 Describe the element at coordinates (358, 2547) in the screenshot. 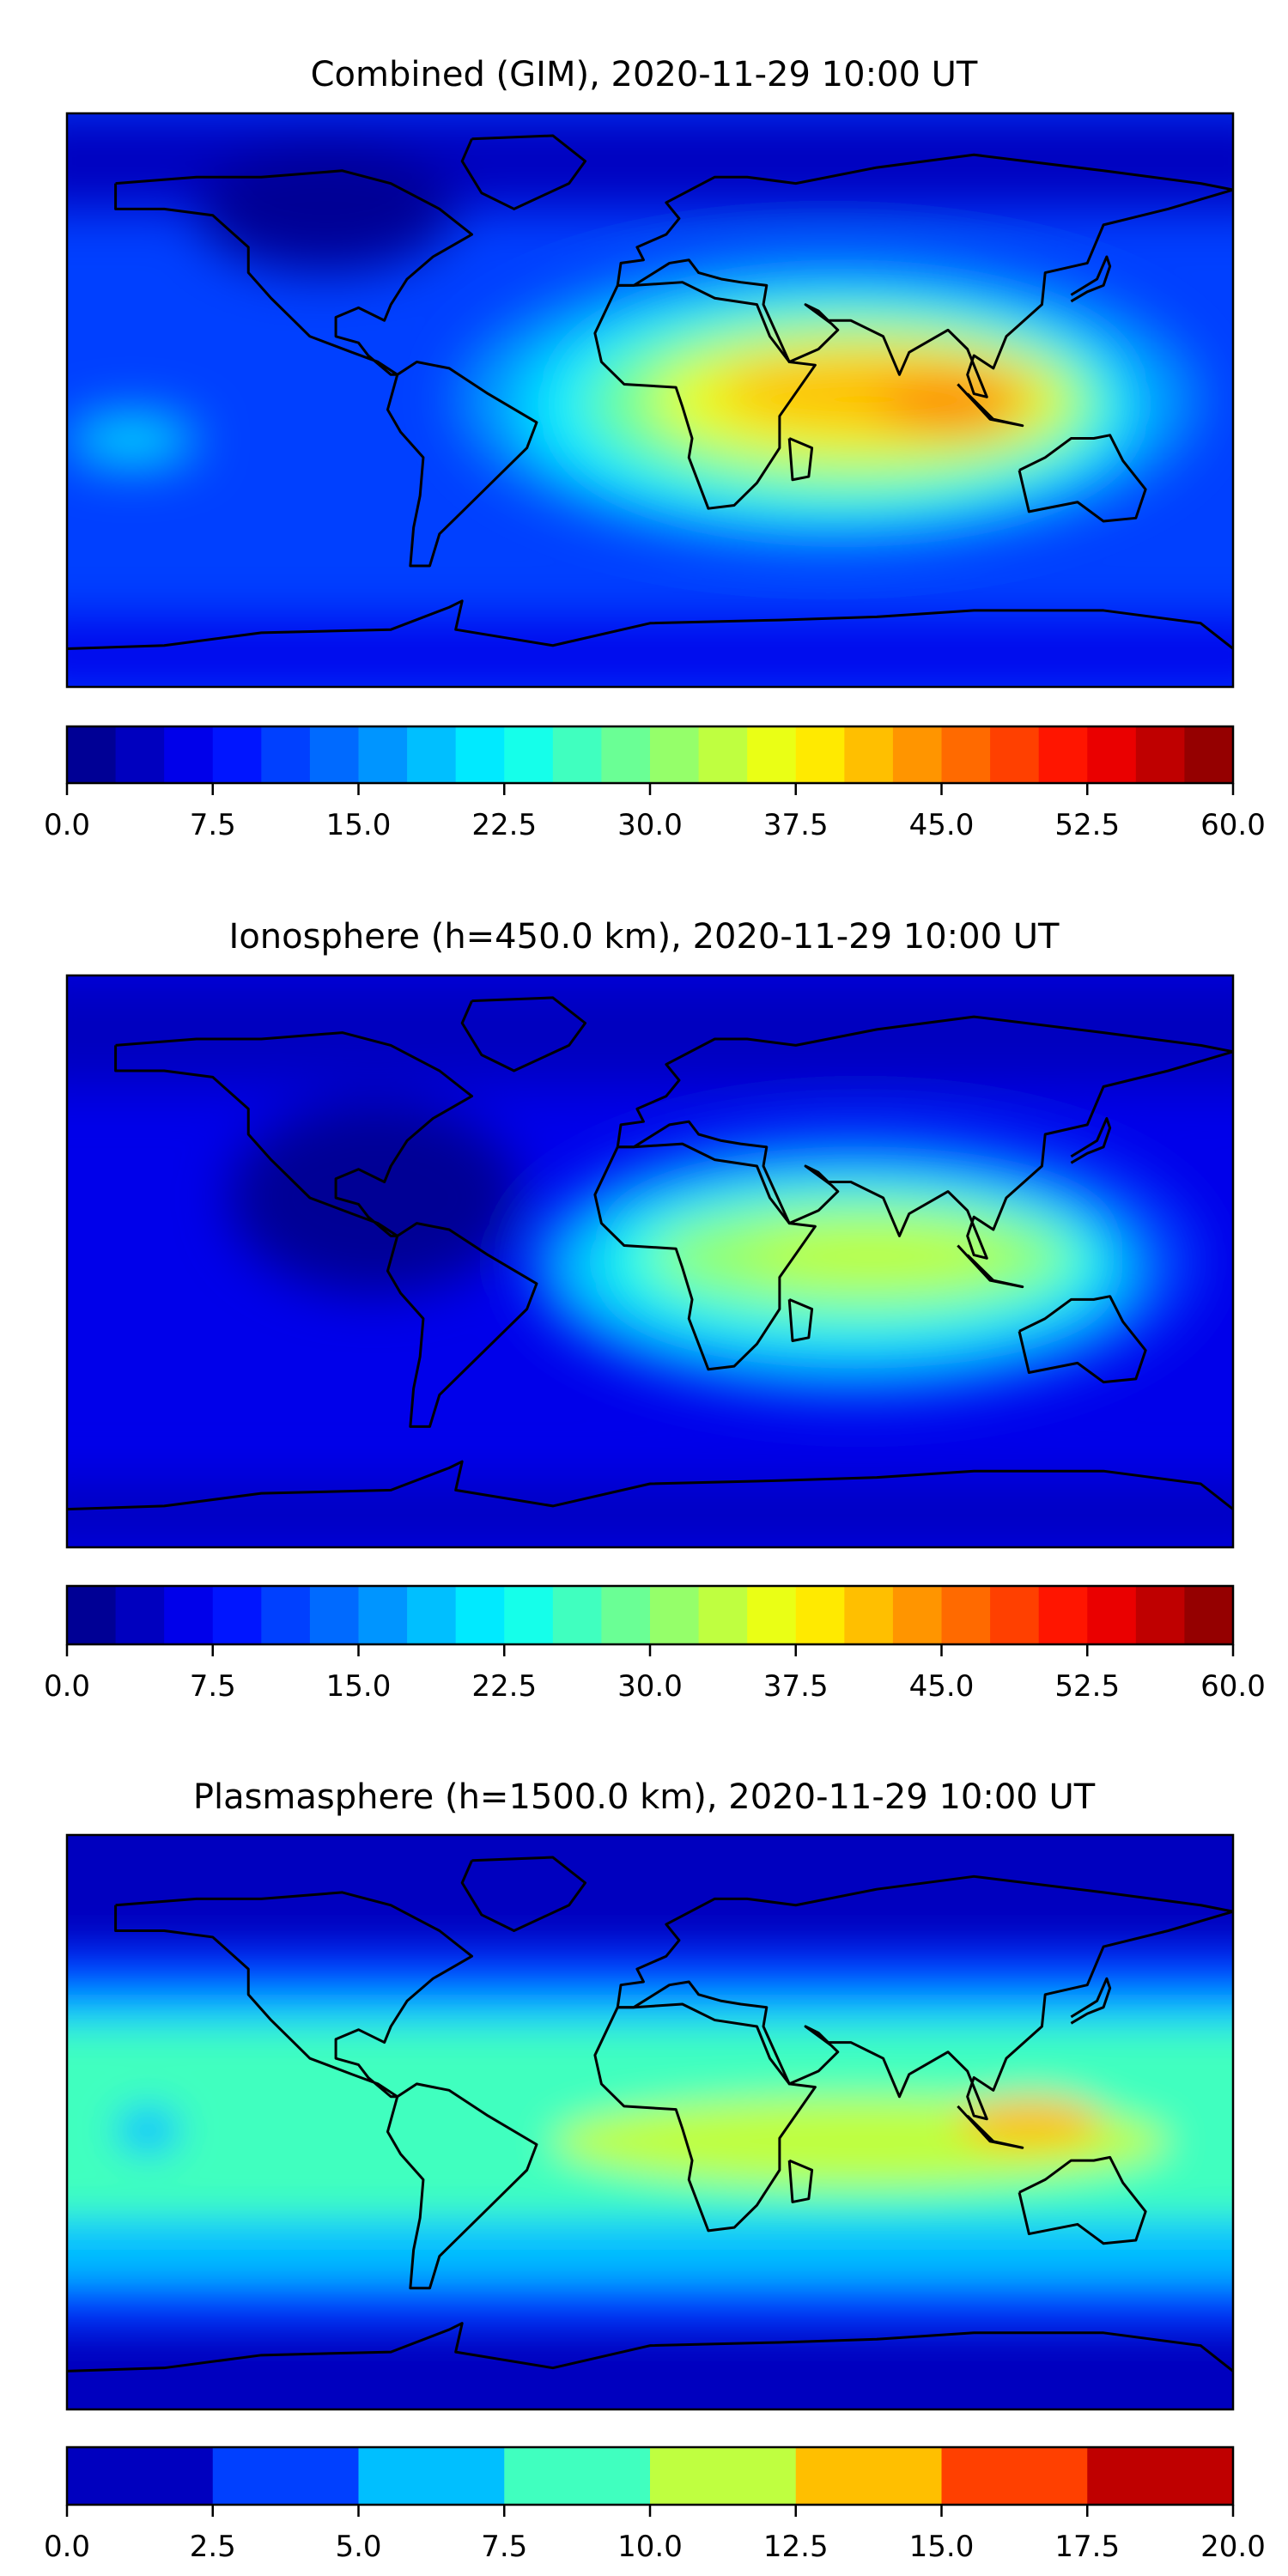

I see `colorbar-tick-label: 5.0` at that location.